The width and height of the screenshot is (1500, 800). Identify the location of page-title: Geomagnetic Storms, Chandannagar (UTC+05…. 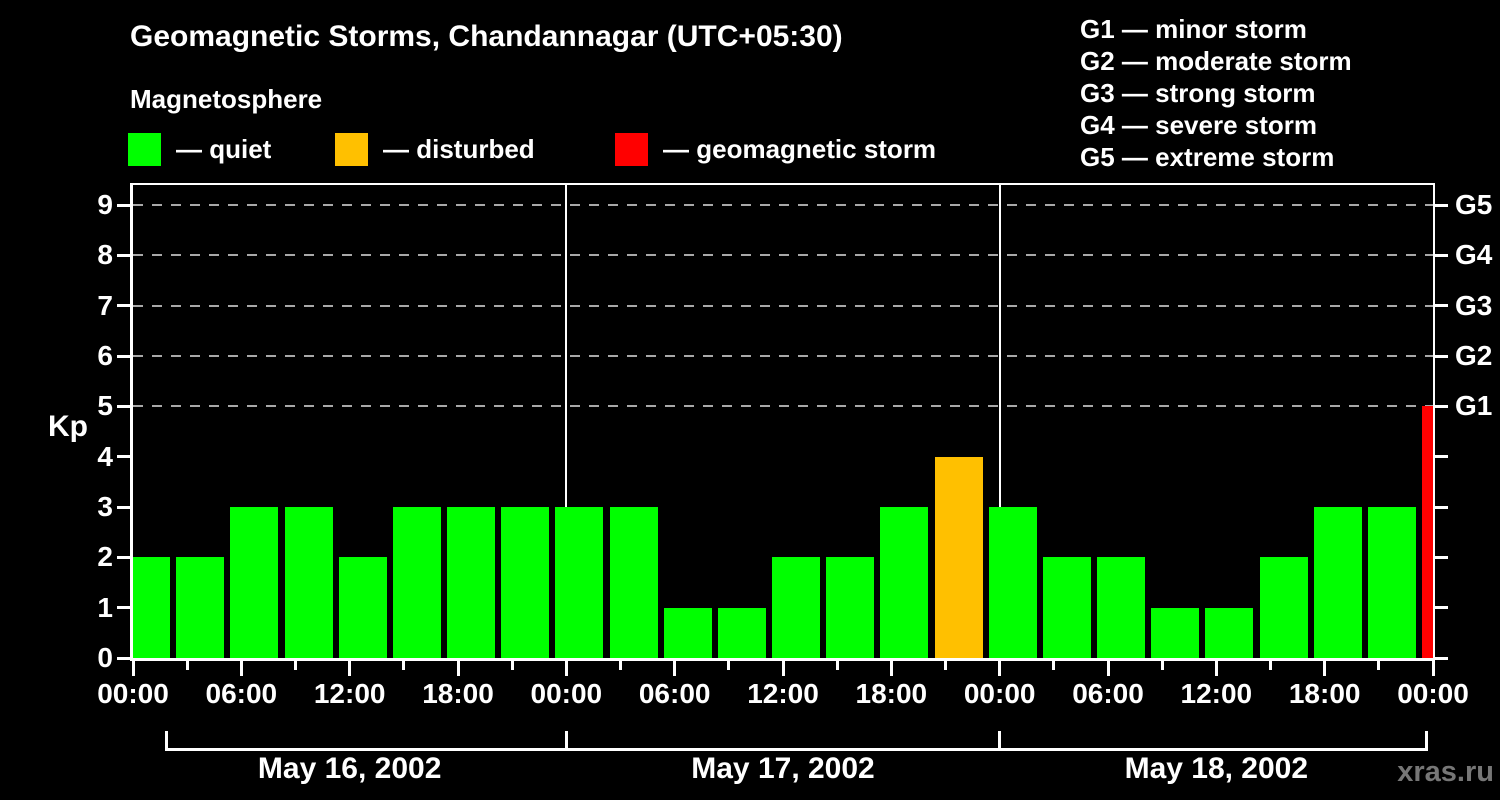
(486, 36).